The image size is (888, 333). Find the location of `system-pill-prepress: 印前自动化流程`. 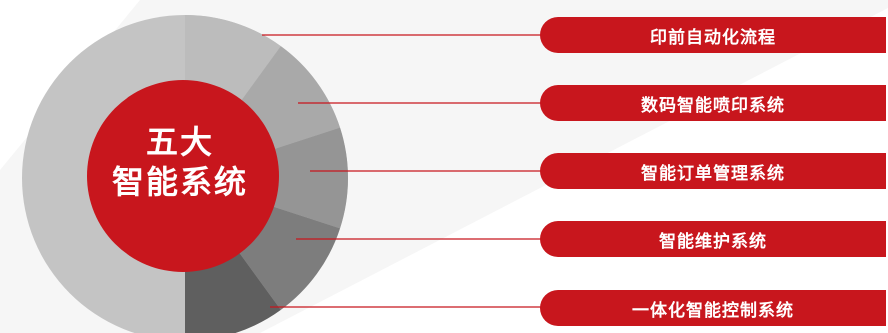

system-pill-prepress: 印前自动化流程 is located at coordinates (713, 35).